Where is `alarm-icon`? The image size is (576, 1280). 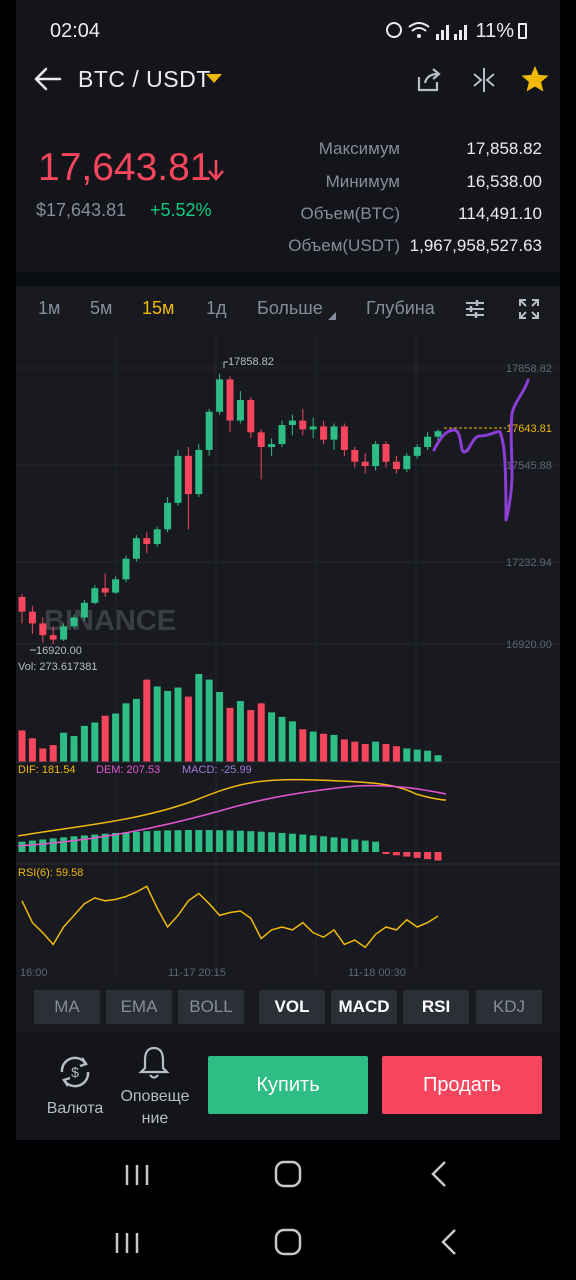 alarm-icon is located at coordinates (394, 30).